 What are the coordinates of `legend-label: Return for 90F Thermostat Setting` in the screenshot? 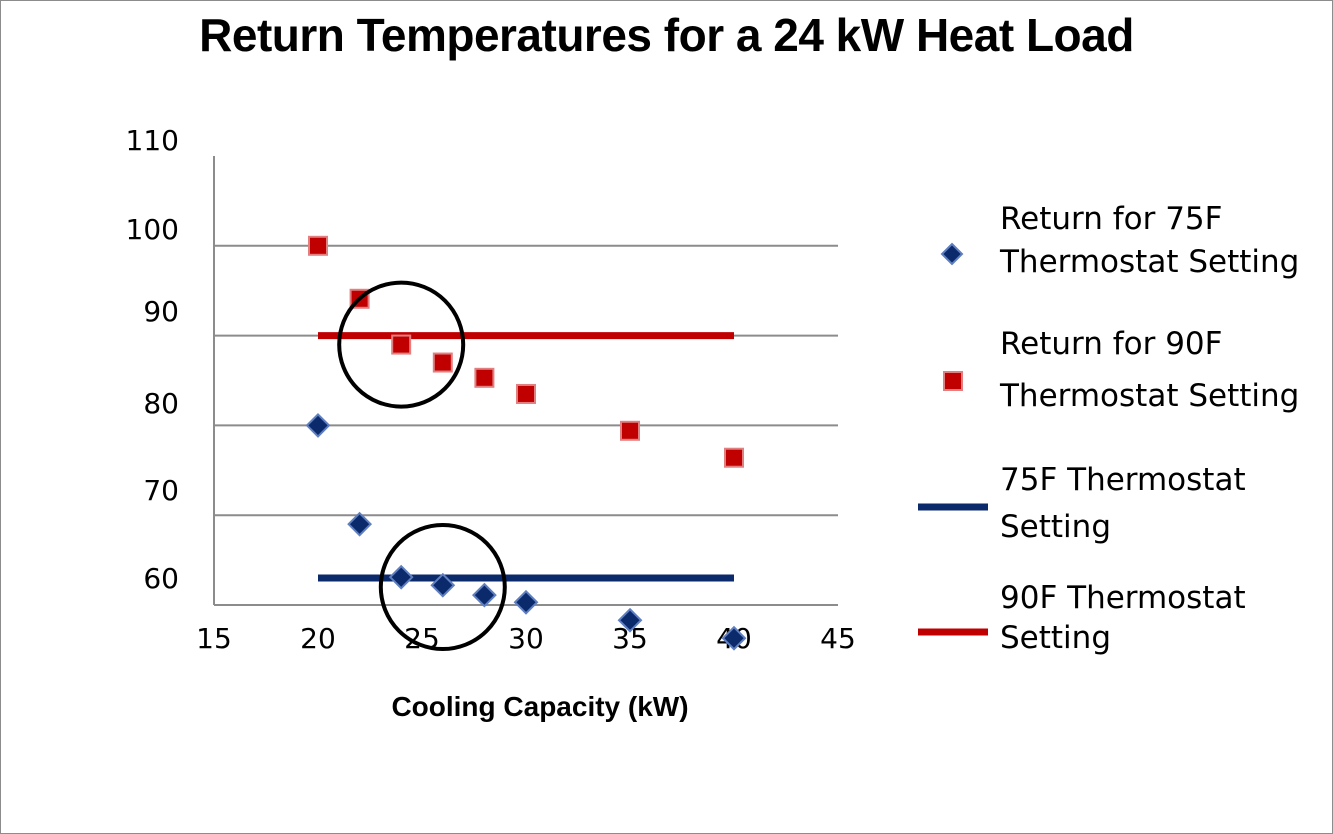 It's located at (1149, 370).